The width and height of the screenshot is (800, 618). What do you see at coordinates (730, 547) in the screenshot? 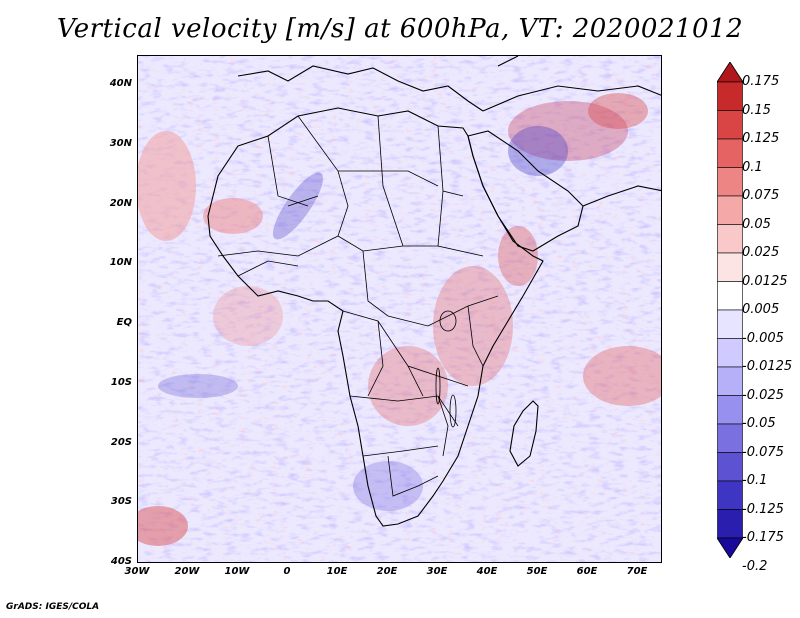
I see `colorbar-bottom-arrow` at bounding box center [730, 547].